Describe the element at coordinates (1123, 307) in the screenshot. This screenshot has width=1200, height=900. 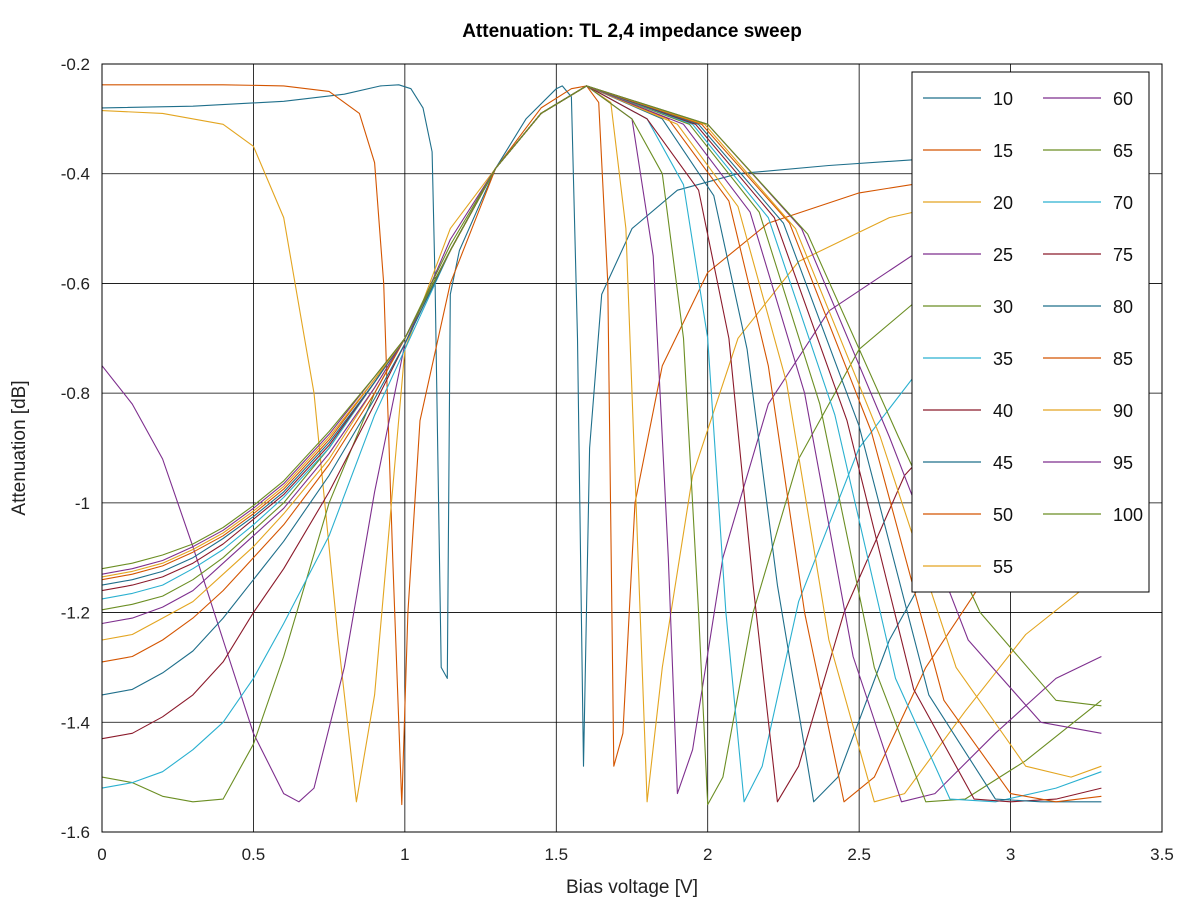
I see `legend-label: 80` at that location.